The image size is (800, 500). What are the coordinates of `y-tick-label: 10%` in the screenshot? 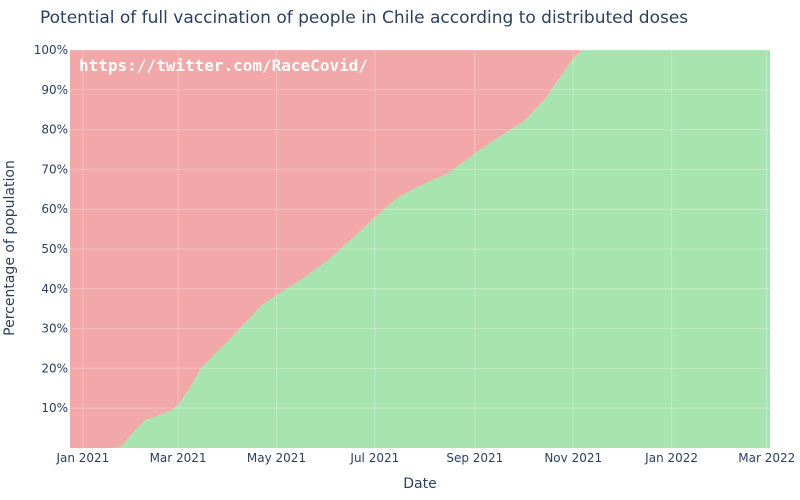 It's located at (54, 408).